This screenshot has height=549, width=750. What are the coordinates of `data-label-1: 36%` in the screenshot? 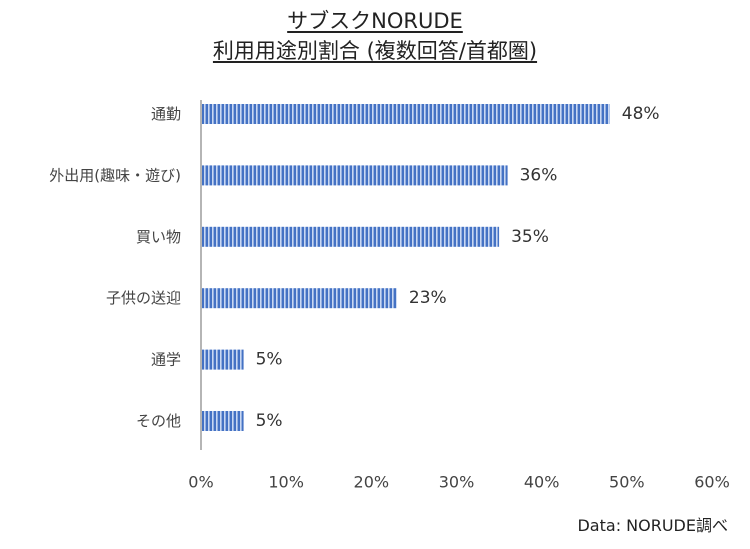 It's located at (539, 175).